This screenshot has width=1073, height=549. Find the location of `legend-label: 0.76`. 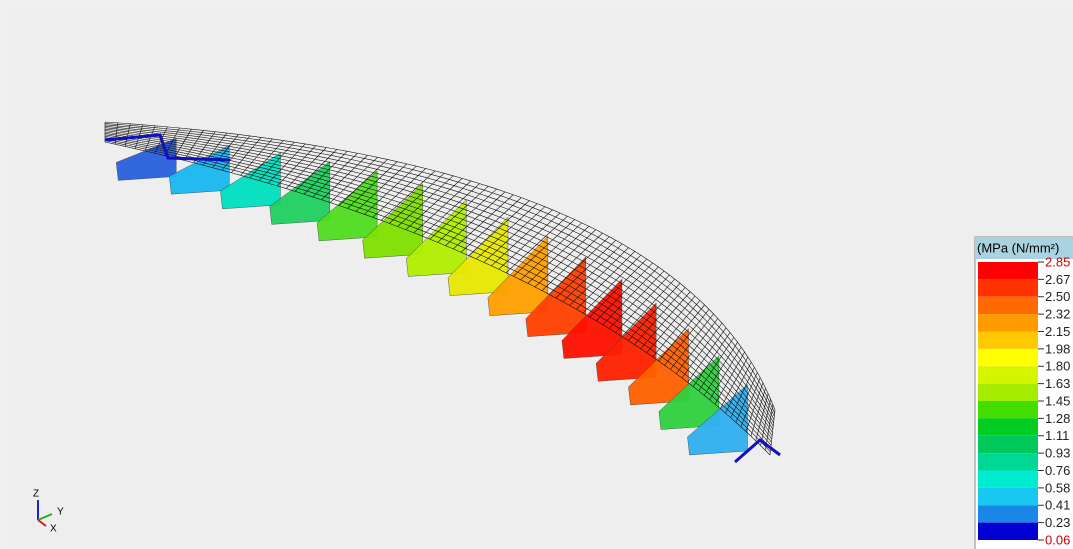

legend-label: 0.76 is located at coordinates (1057, 470).